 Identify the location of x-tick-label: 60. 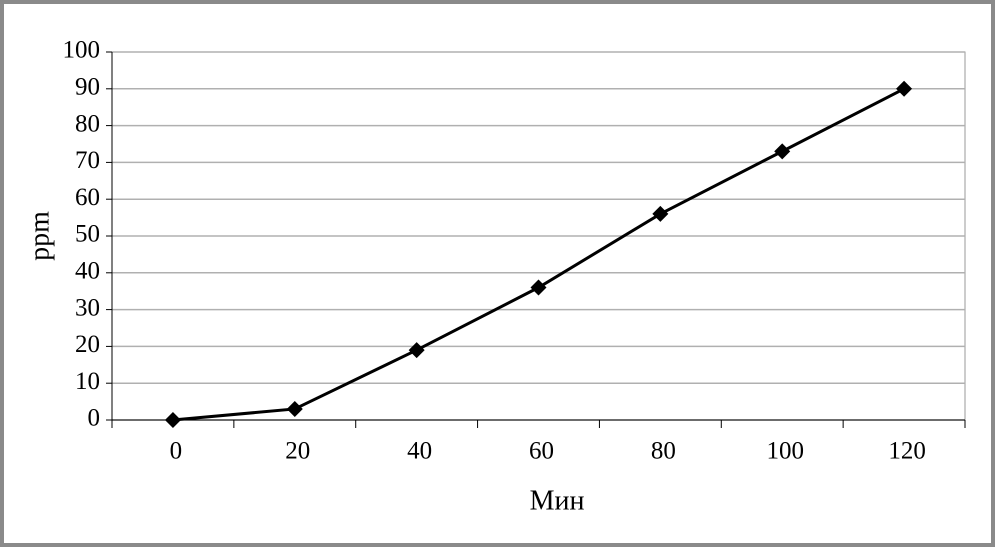
(541, 451).